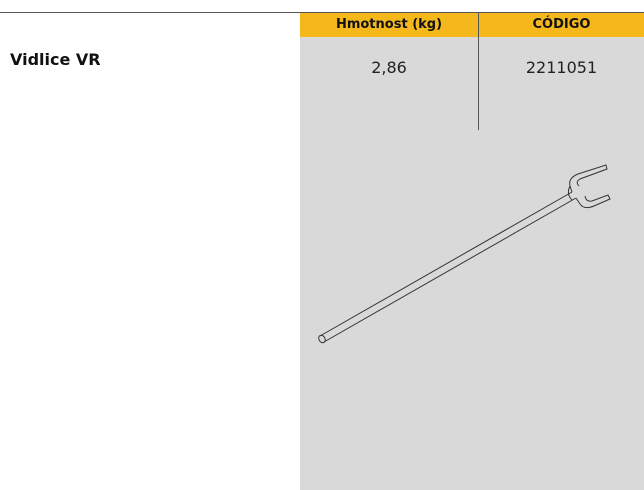 This screenshot has height=490, width=644. I want to click on divider, so click(478, 71).